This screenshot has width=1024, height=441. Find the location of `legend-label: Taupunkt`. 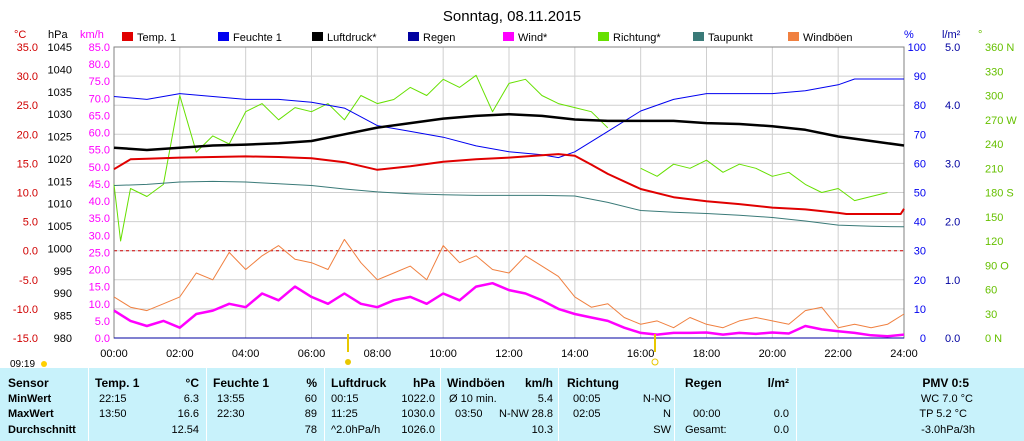

legend-label: Taupunkt is located at coordinates (730, 38).